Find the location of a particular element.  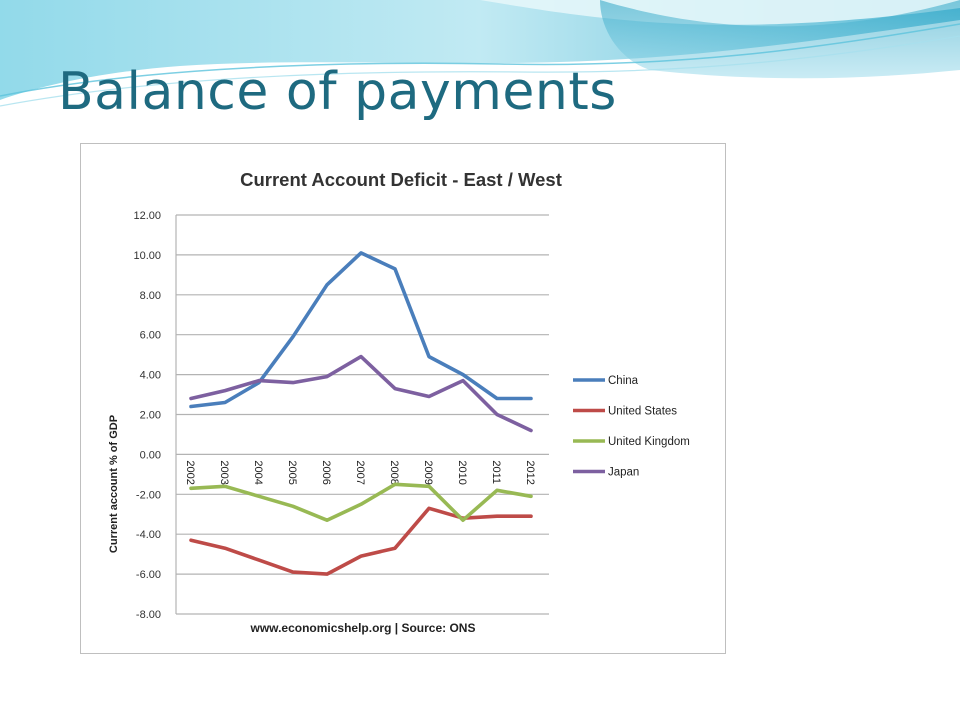

y-tick-label: 12.00 is located at coordinates (147, 216).